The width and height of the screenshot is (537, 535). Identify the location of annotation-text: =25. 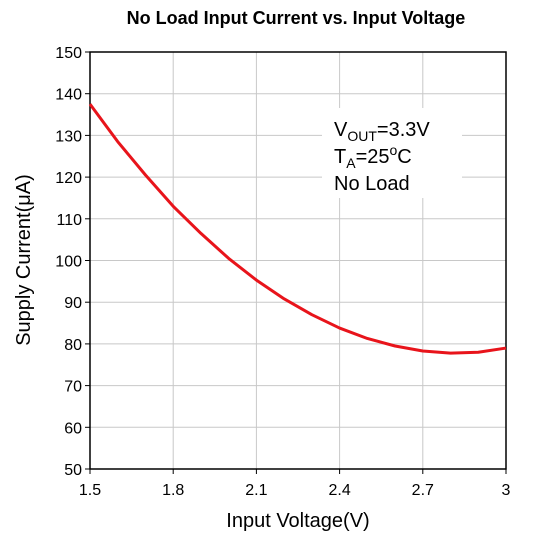
(373, 157).